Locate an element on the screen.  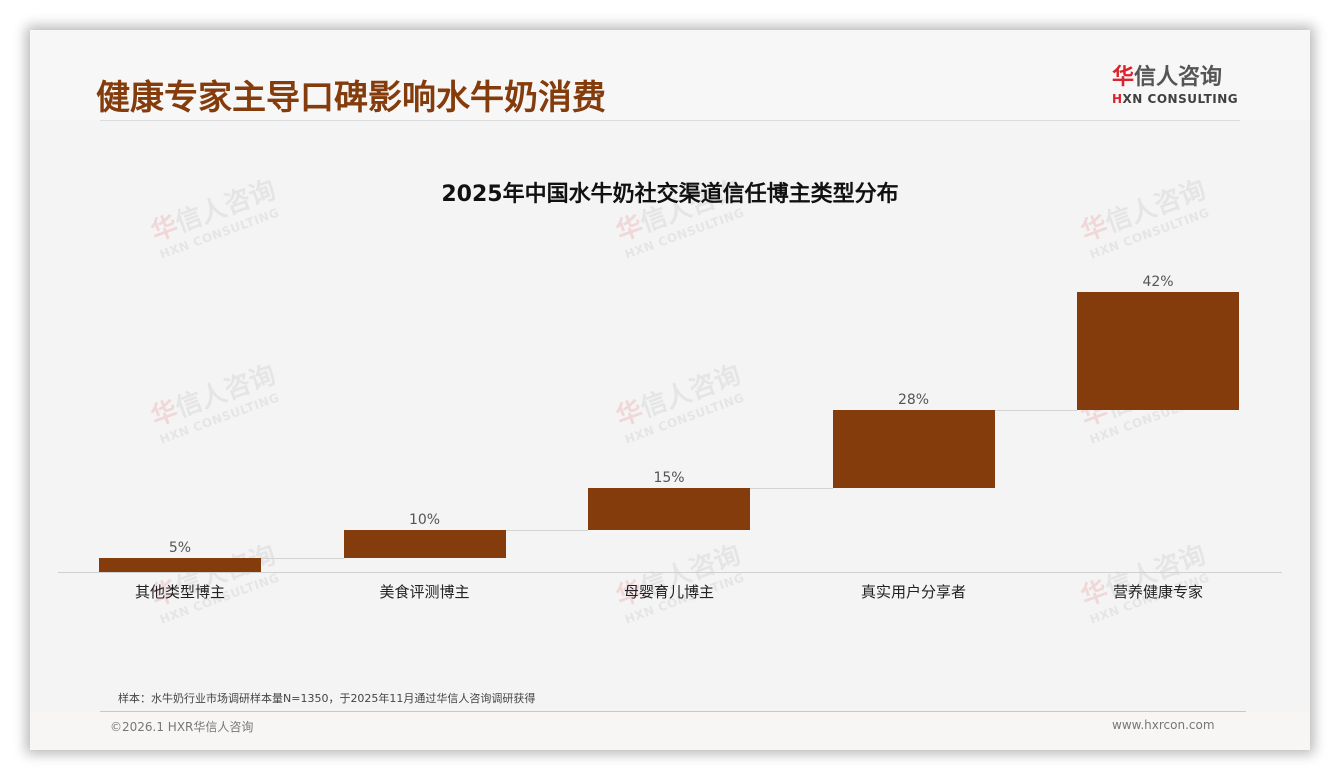
logo-english: HXN CONSULTING is located at coordinates (1182, 99).